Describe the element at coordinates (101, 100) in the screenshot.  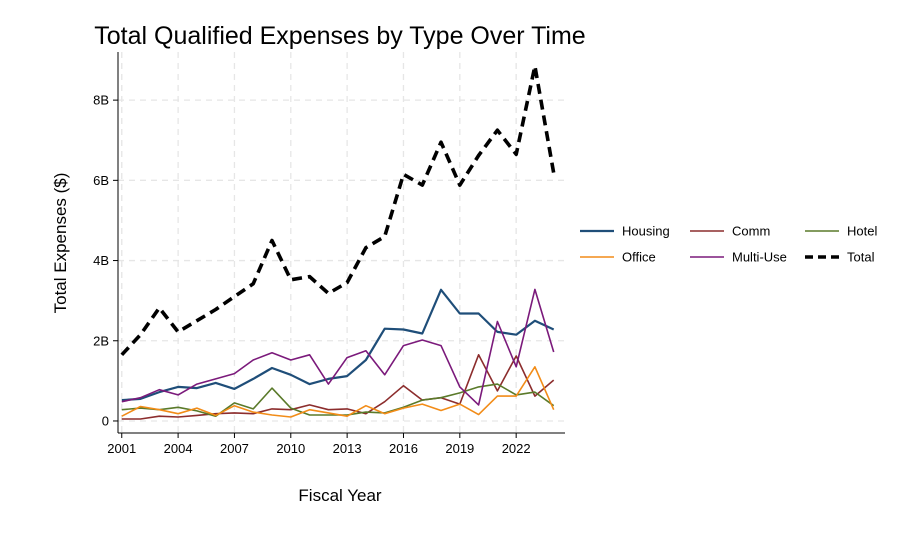
I see `y-tick-label: 8B` at that location.